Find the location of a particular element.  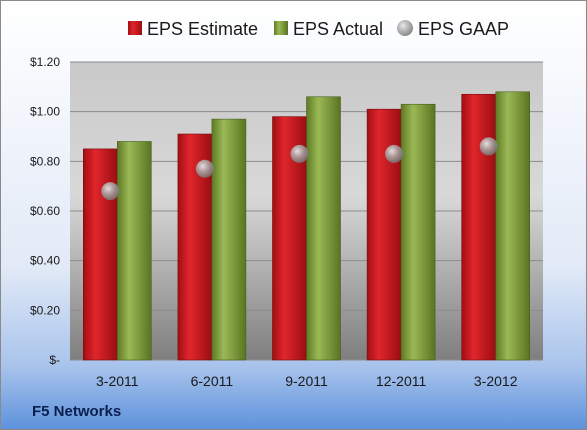

x-tick-label: 12-2011 is located at coordinates (401, 381).